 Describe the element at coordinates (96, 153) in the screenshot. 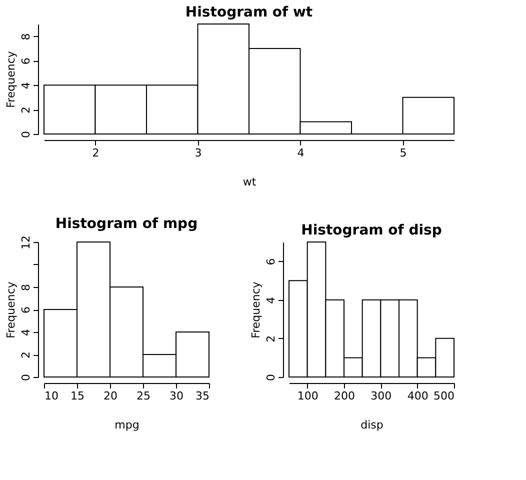

I see `x-tick-label: 2` at that location.